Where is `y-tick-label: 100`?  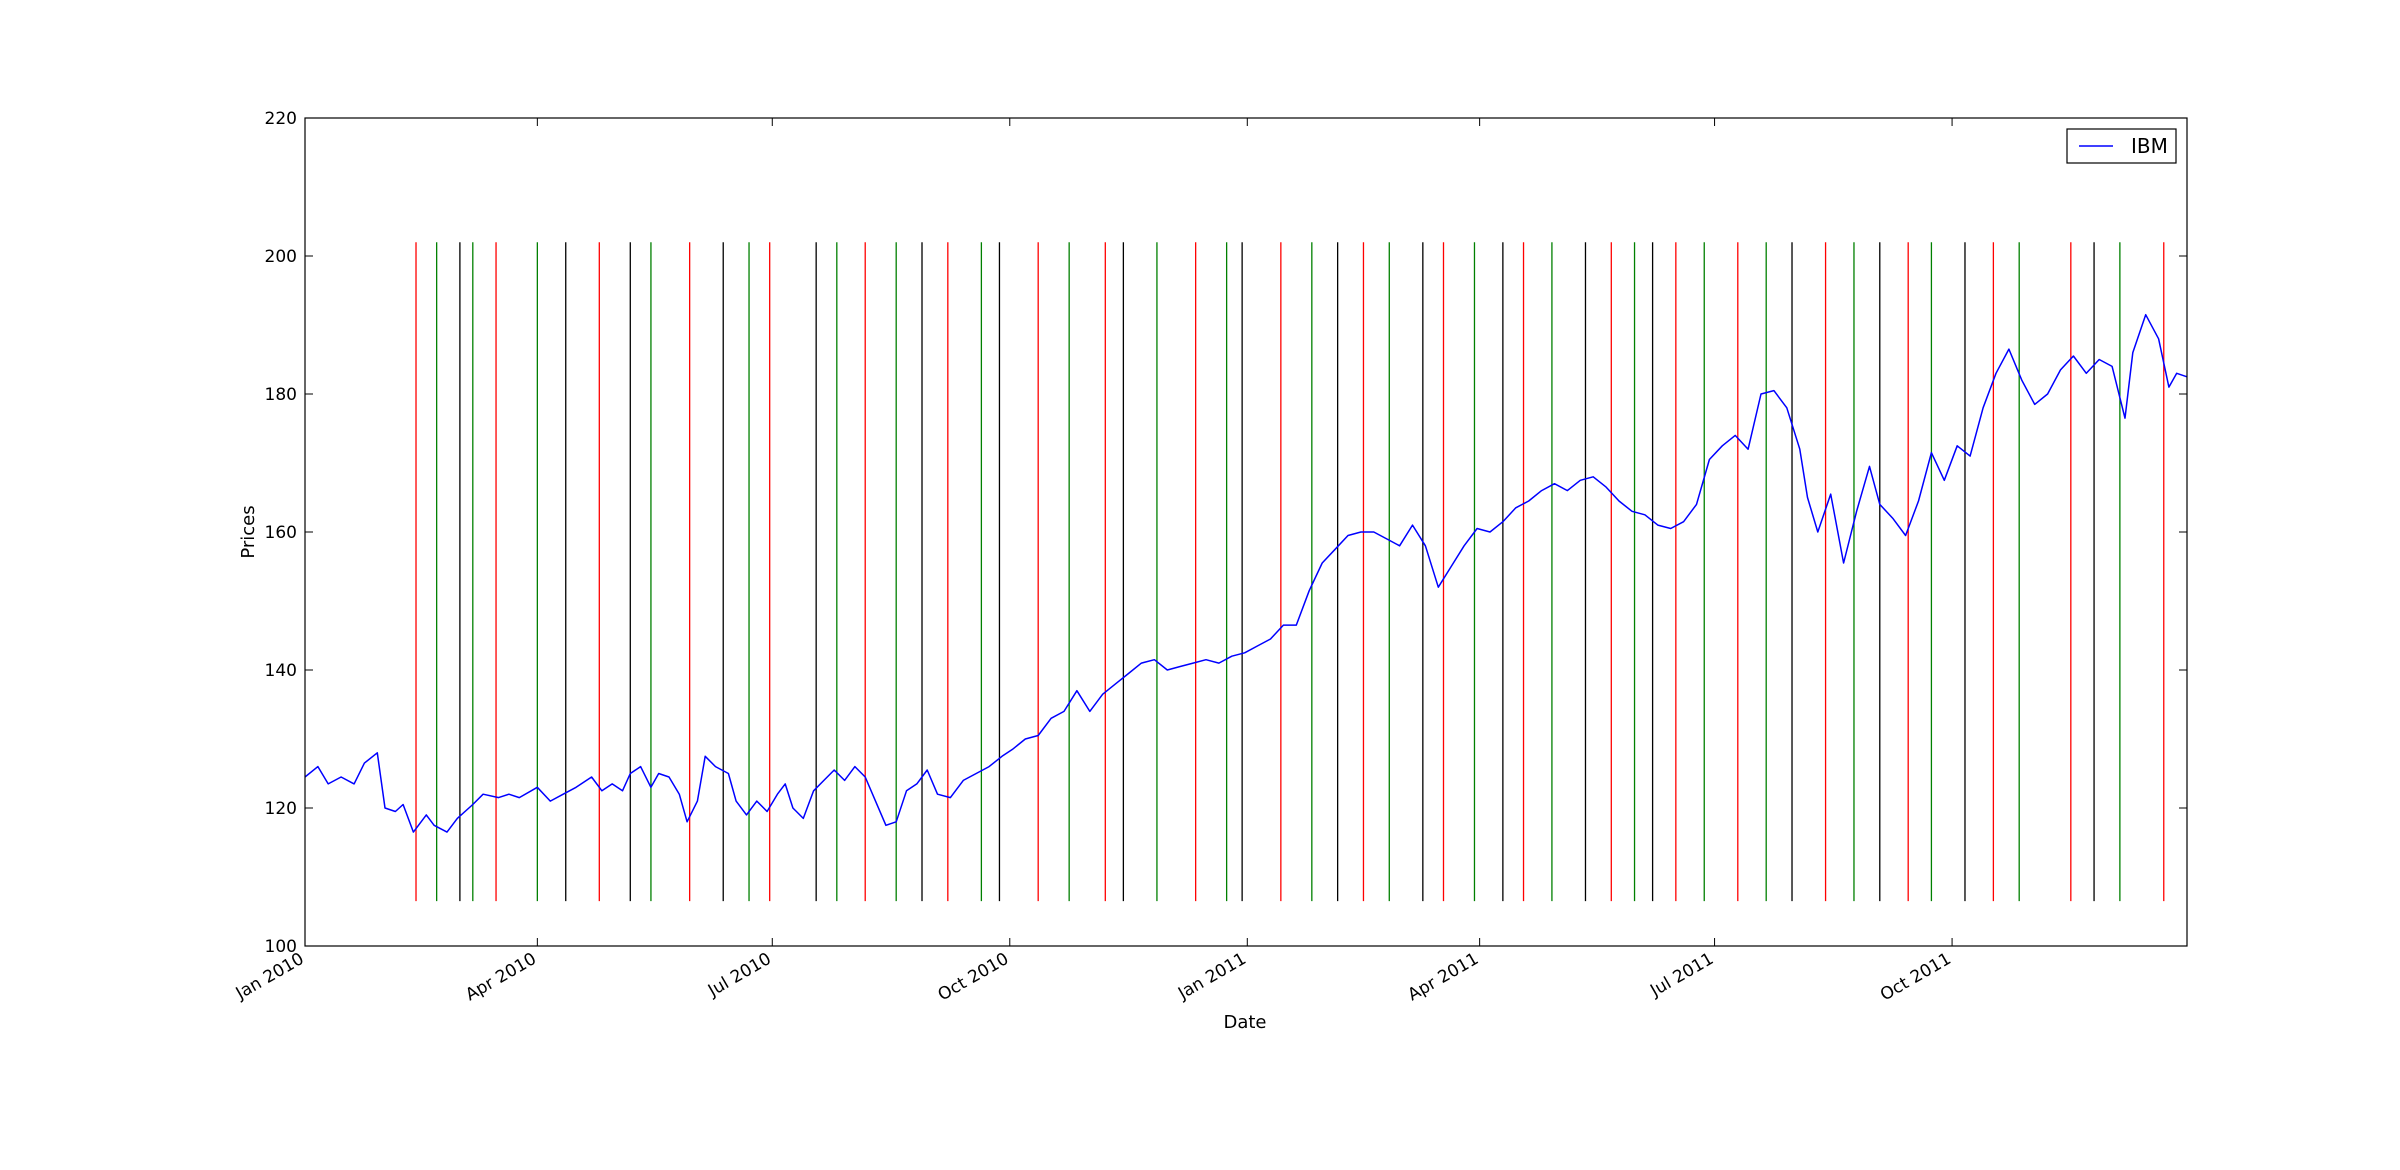
y-tick-label: 100 is located at coordinates (281, 947).